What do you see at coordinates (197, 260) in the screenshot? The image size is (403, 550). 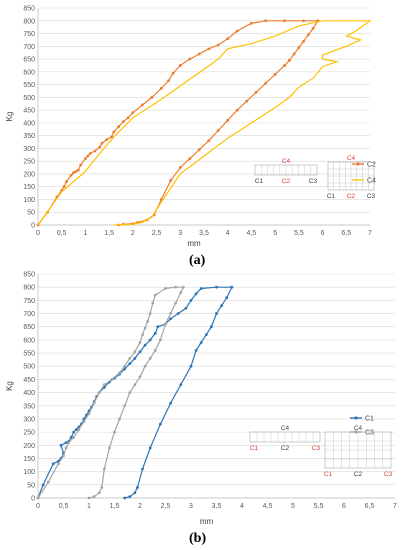 I see `panel-label-a: (a)` at bounding box center [197, 260].